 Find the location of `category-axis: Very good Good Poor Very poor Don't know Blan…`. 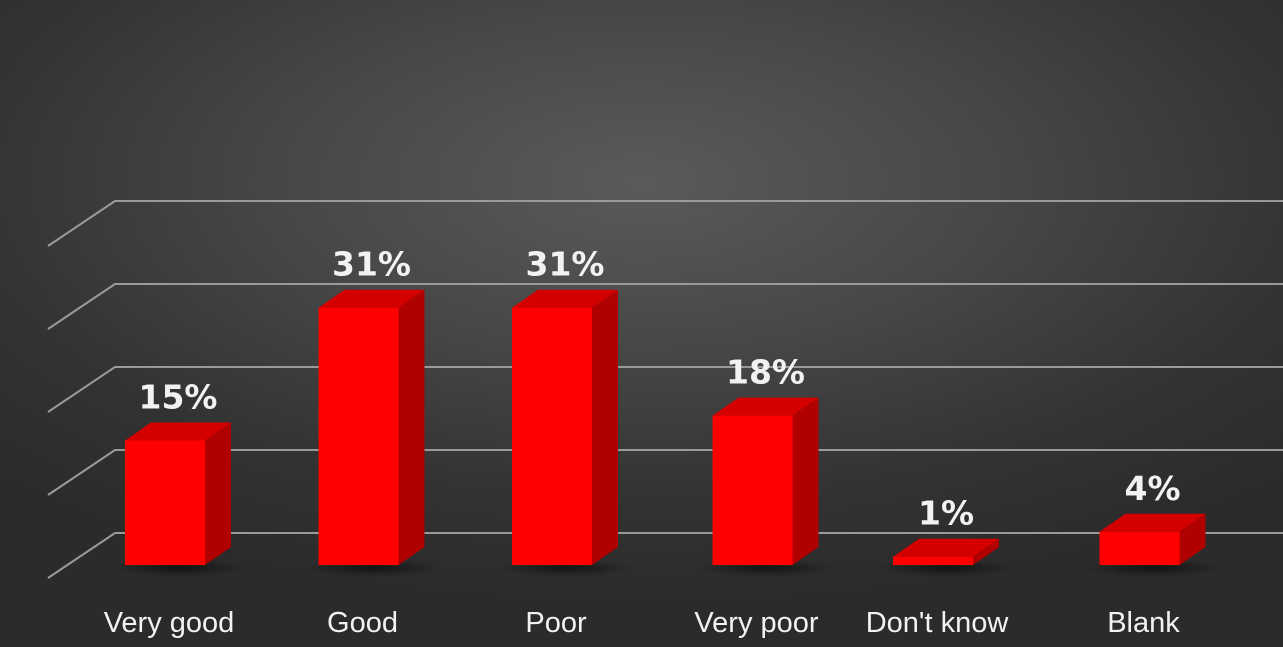

category-axis: Very good Good Poor Very poor Don't know Blan… is located at coordinates (642, 623).